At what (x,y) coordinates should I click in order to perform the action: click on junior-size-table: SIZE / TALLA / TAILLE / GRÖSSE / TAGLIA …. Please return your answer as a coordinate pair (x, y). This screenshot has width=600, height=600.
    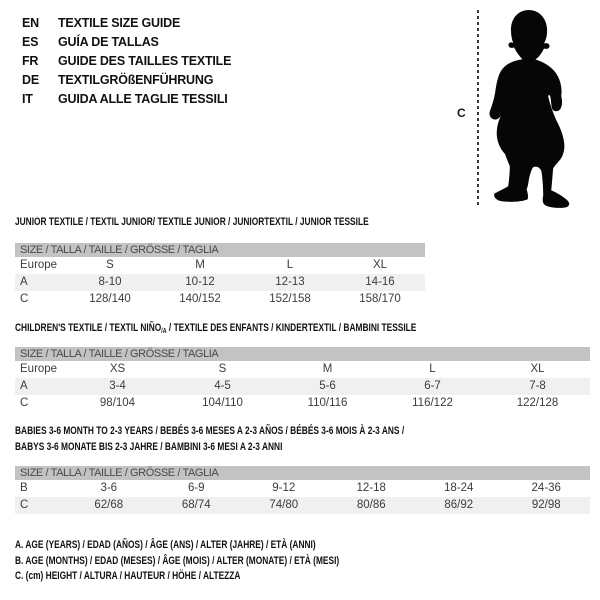
    Looking at the image, I should click on (220, 275).